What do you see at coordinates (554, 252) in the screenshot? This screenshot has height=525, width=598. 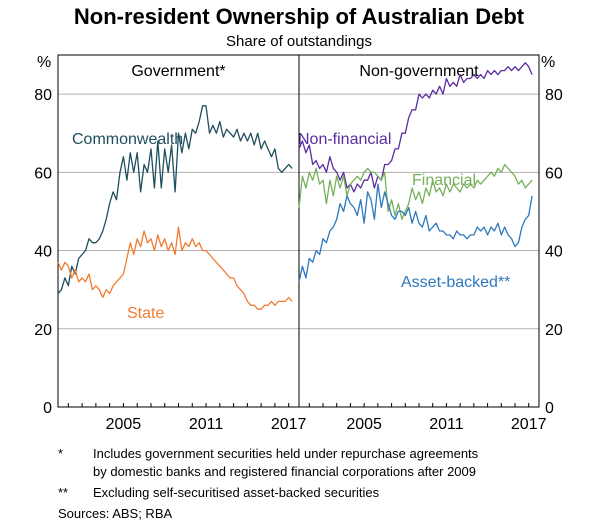 I see `y-tick-label-right: 40` at bounding box center [554, 252].